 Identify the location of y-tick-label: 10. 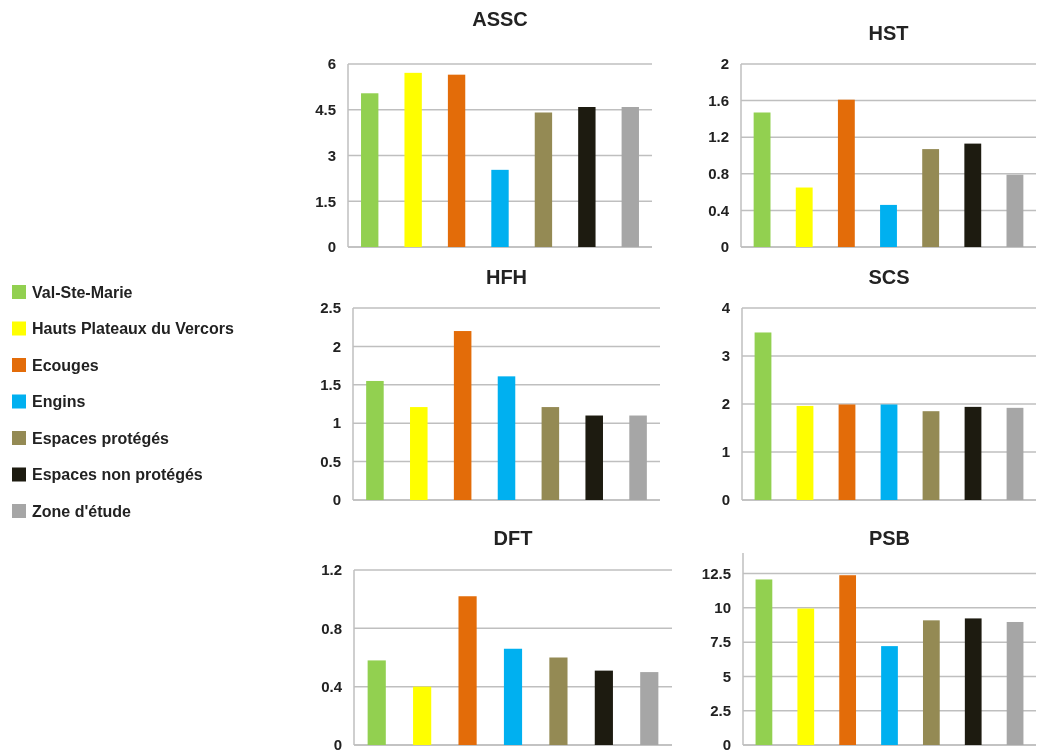
(722, 608).